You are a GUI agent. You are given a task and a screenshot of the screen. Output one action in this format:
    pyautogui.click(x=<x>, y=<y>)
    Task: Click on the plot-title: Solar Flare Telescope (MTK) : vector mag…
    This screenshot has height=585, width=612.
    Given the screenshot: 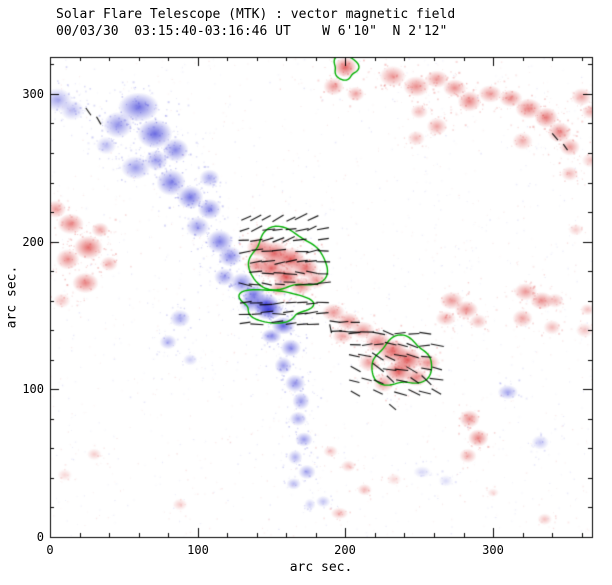 What is the action you would take?
    pyautogui.click(x=256, y=14)
    